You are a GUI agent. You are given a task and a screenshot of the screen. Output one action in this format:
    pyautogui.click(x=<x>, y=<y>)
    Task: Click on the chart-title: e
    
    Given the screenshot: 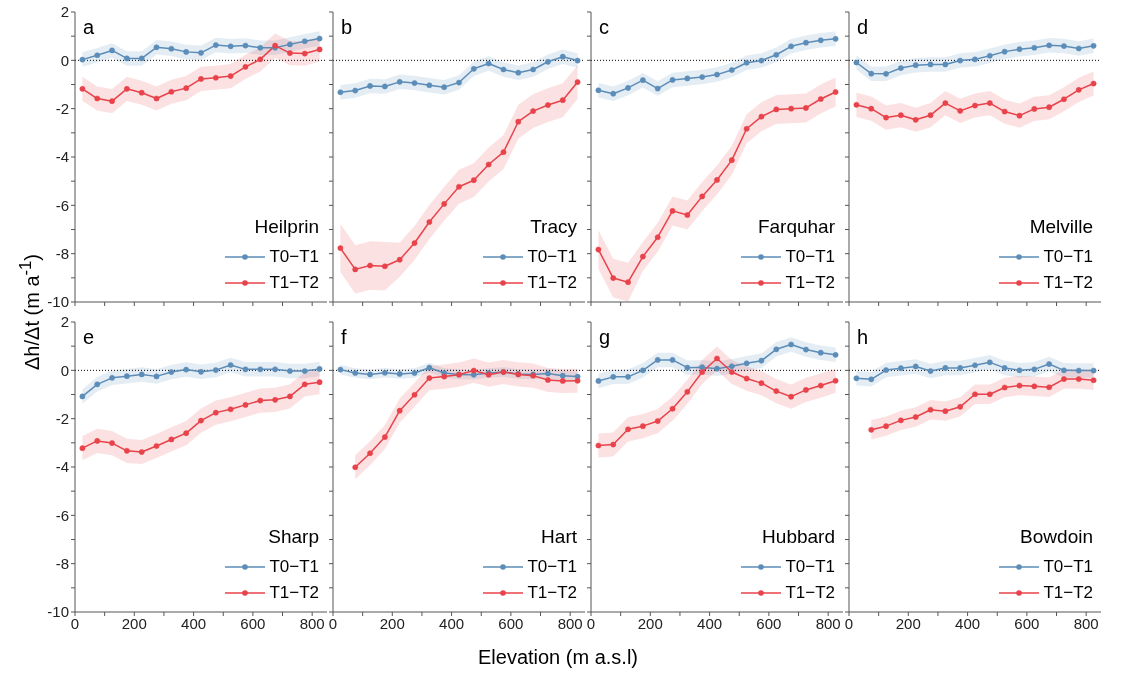 What is the action you would take?
    pyautogui.click(x=89, y=337)
    